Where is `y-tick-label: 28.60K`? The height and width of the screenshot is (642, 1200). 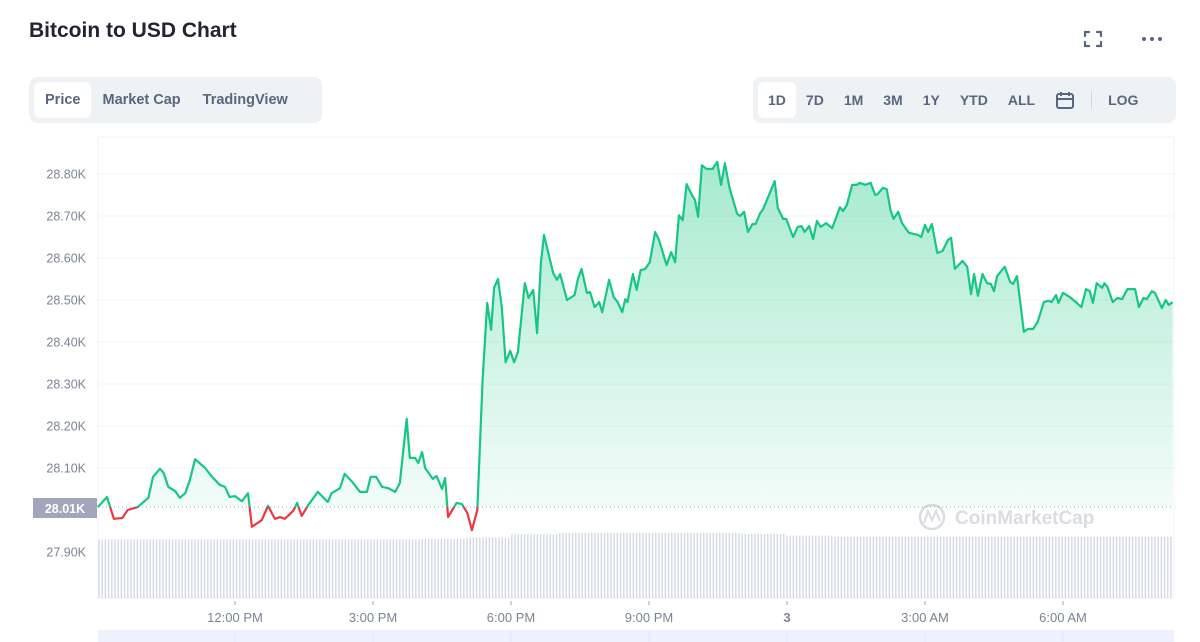 y-tick-label: 28.60K is located at coordinates (66, 259).